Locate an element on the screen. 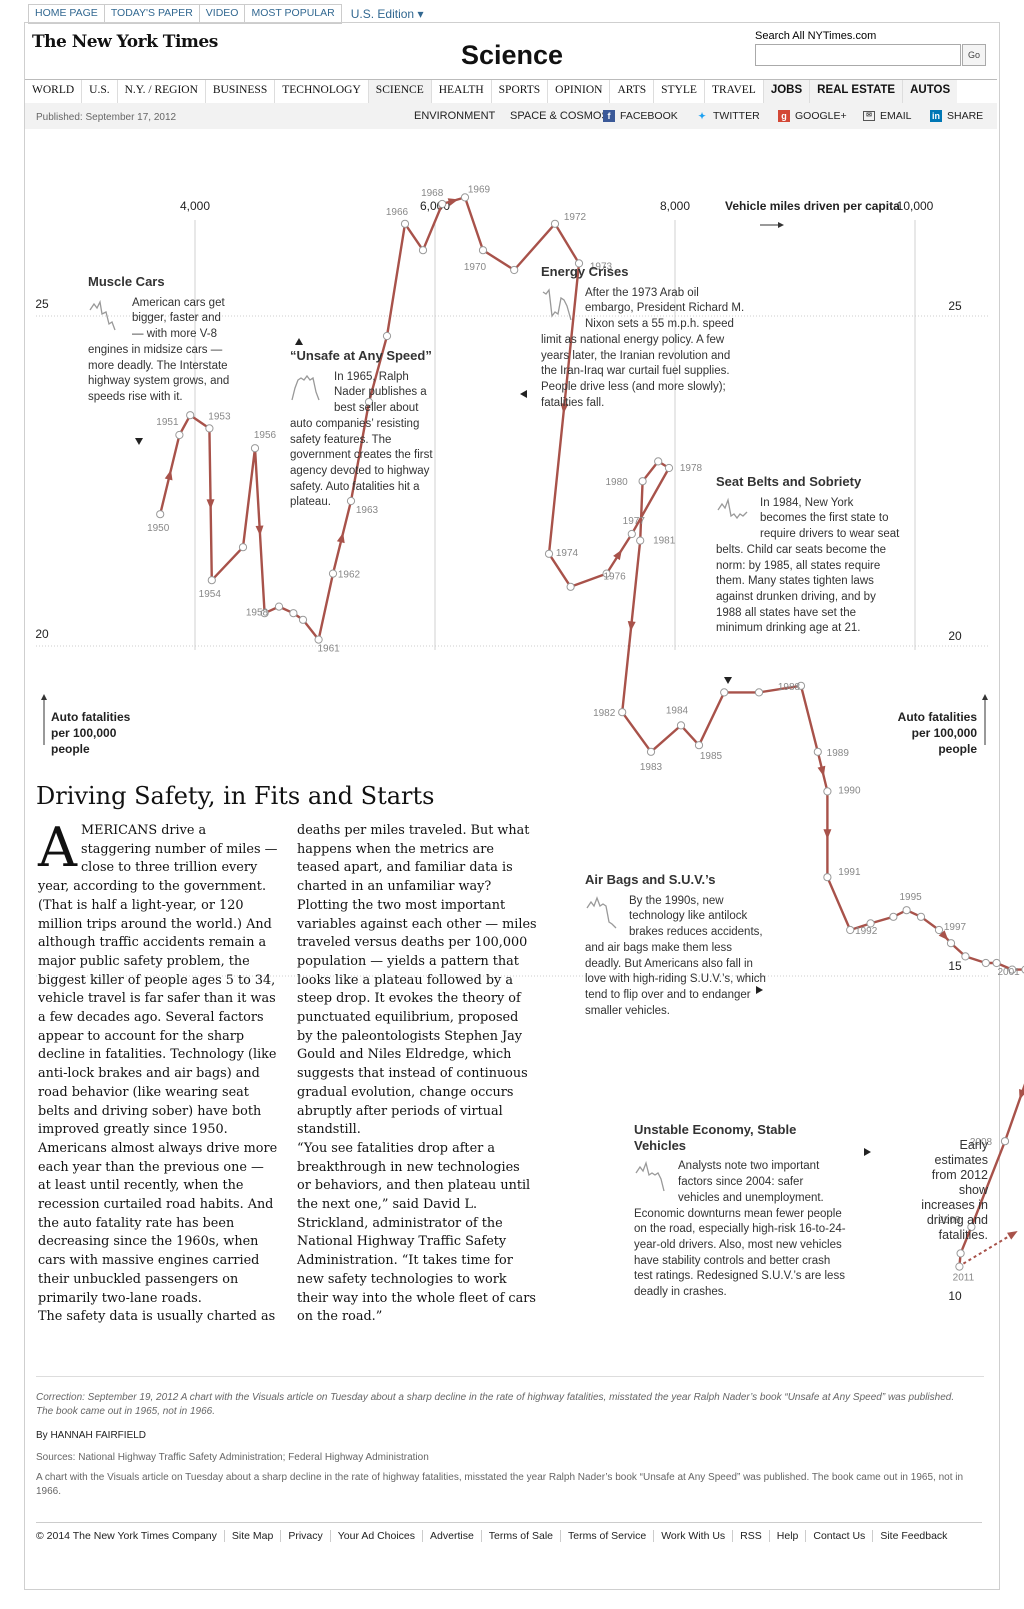  year-label-1981: 1981 is located at coordinates (664, 541).